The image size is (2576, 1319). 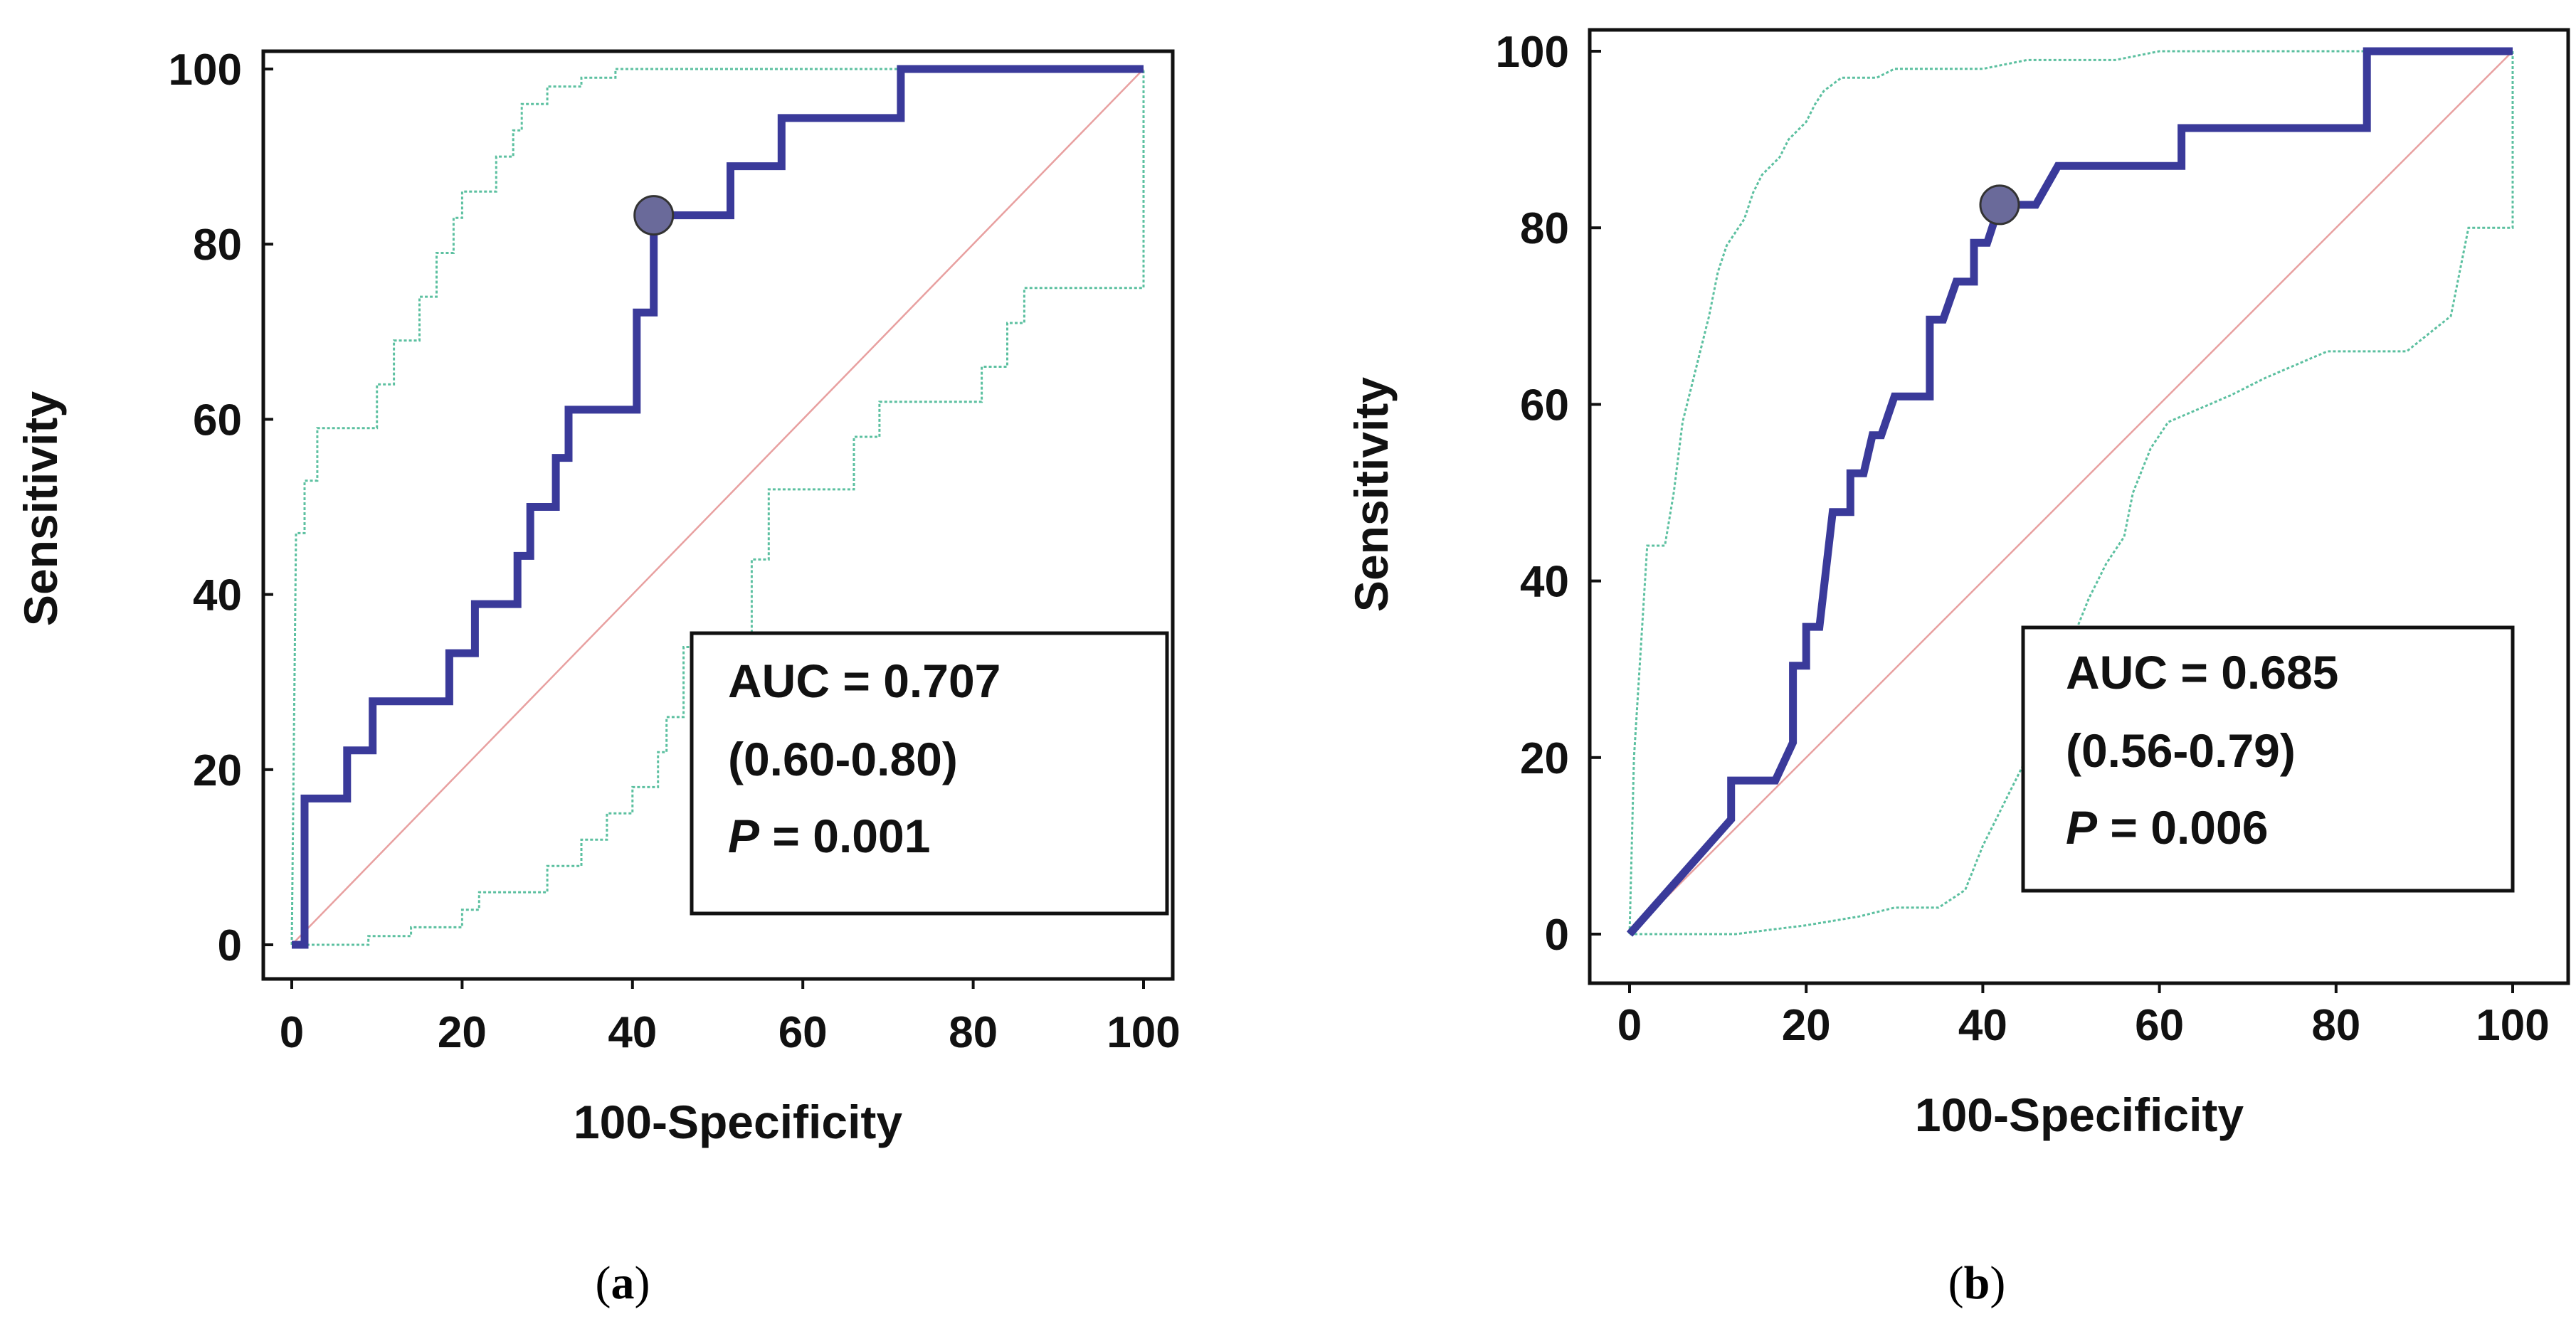 I want to click on p-value-a: P = 0.001, so click(x=829, y=836).